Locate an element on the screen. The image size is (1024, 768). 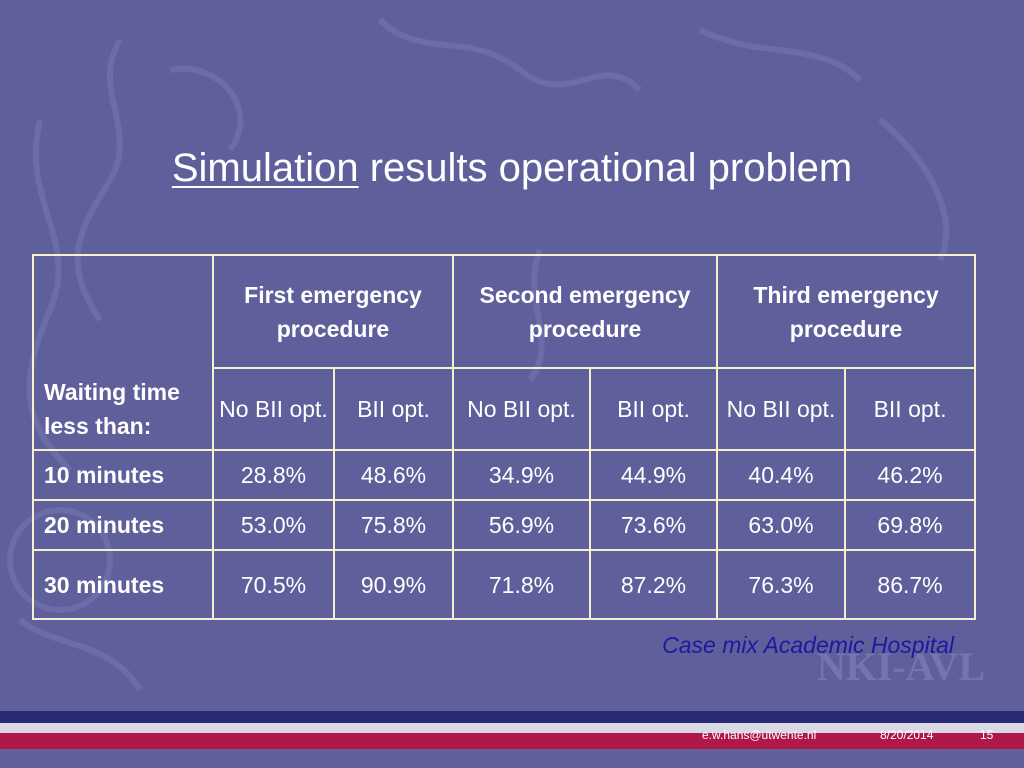
table-cell: 71.8% is located at coordinates (521, 584).